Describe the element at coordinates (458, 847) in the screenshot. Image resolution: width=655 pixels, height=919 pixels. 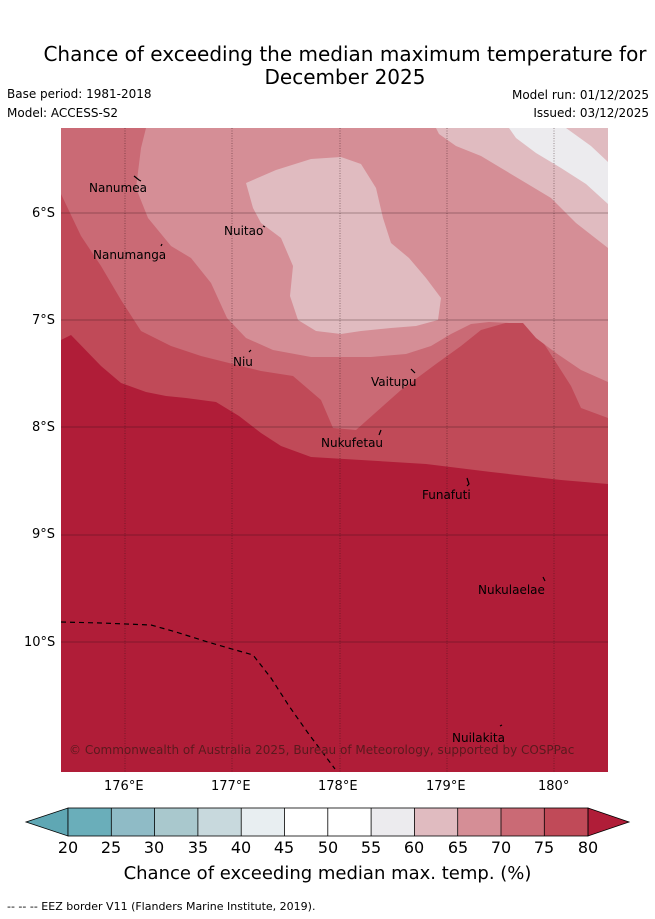
I see `colorbar-tick-65: 65` at that location.